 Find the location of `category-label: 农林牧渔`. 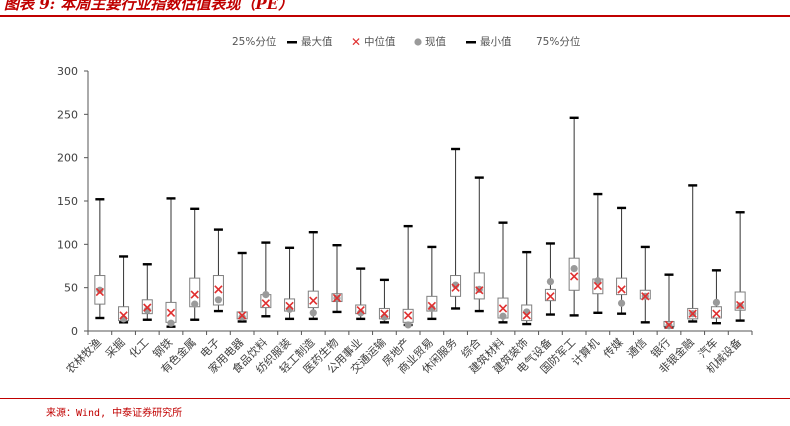

category-label: 农林牧渔 is located at coordinates (83, 355).